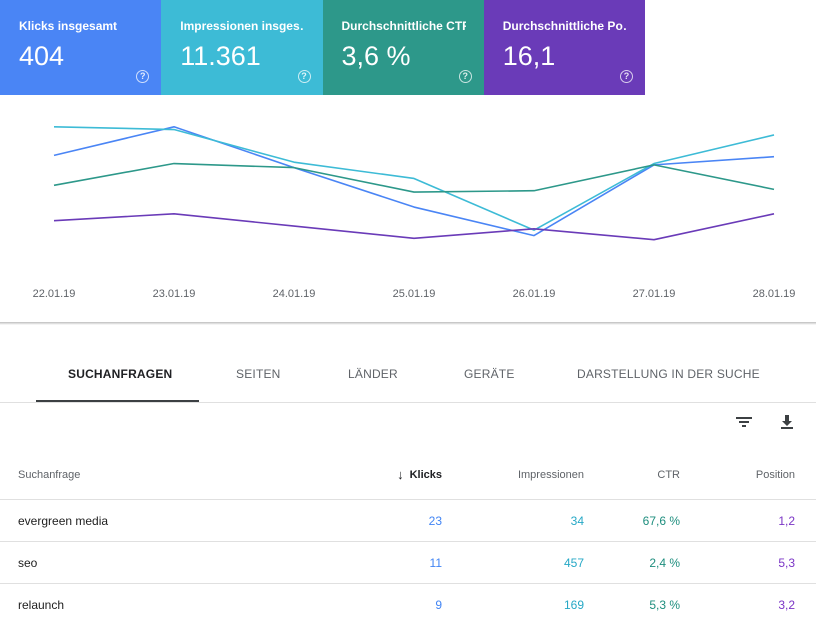 Image resolution: width=816 pixels, height=623 pixels. Describe the element at coordinates (425, 474) in the screenshot. I see `header-clicks-label: Klicks` at that location.